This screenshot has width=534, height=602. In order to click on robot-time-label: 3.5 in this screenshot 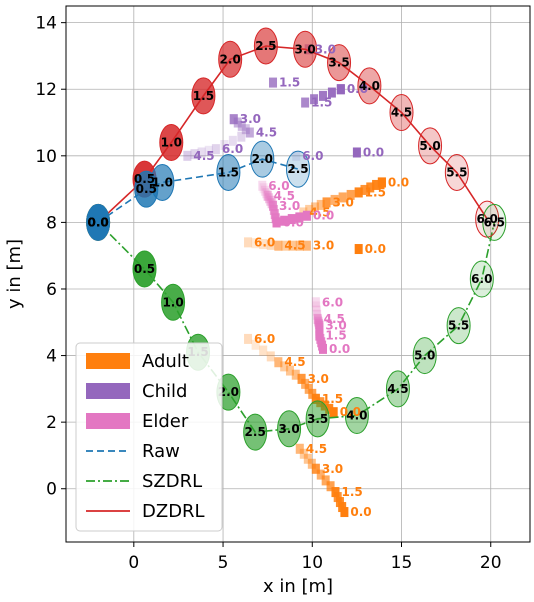, I will do `click(317, 419)`.